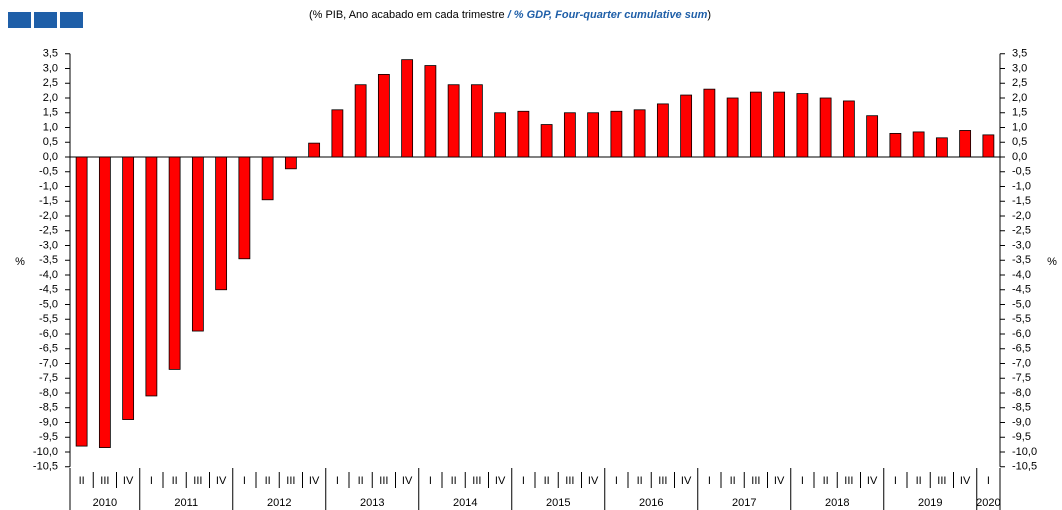 The width and height of the screenshot is (1062, 510). I want to click on year-label: 2010, so click(105, 503).